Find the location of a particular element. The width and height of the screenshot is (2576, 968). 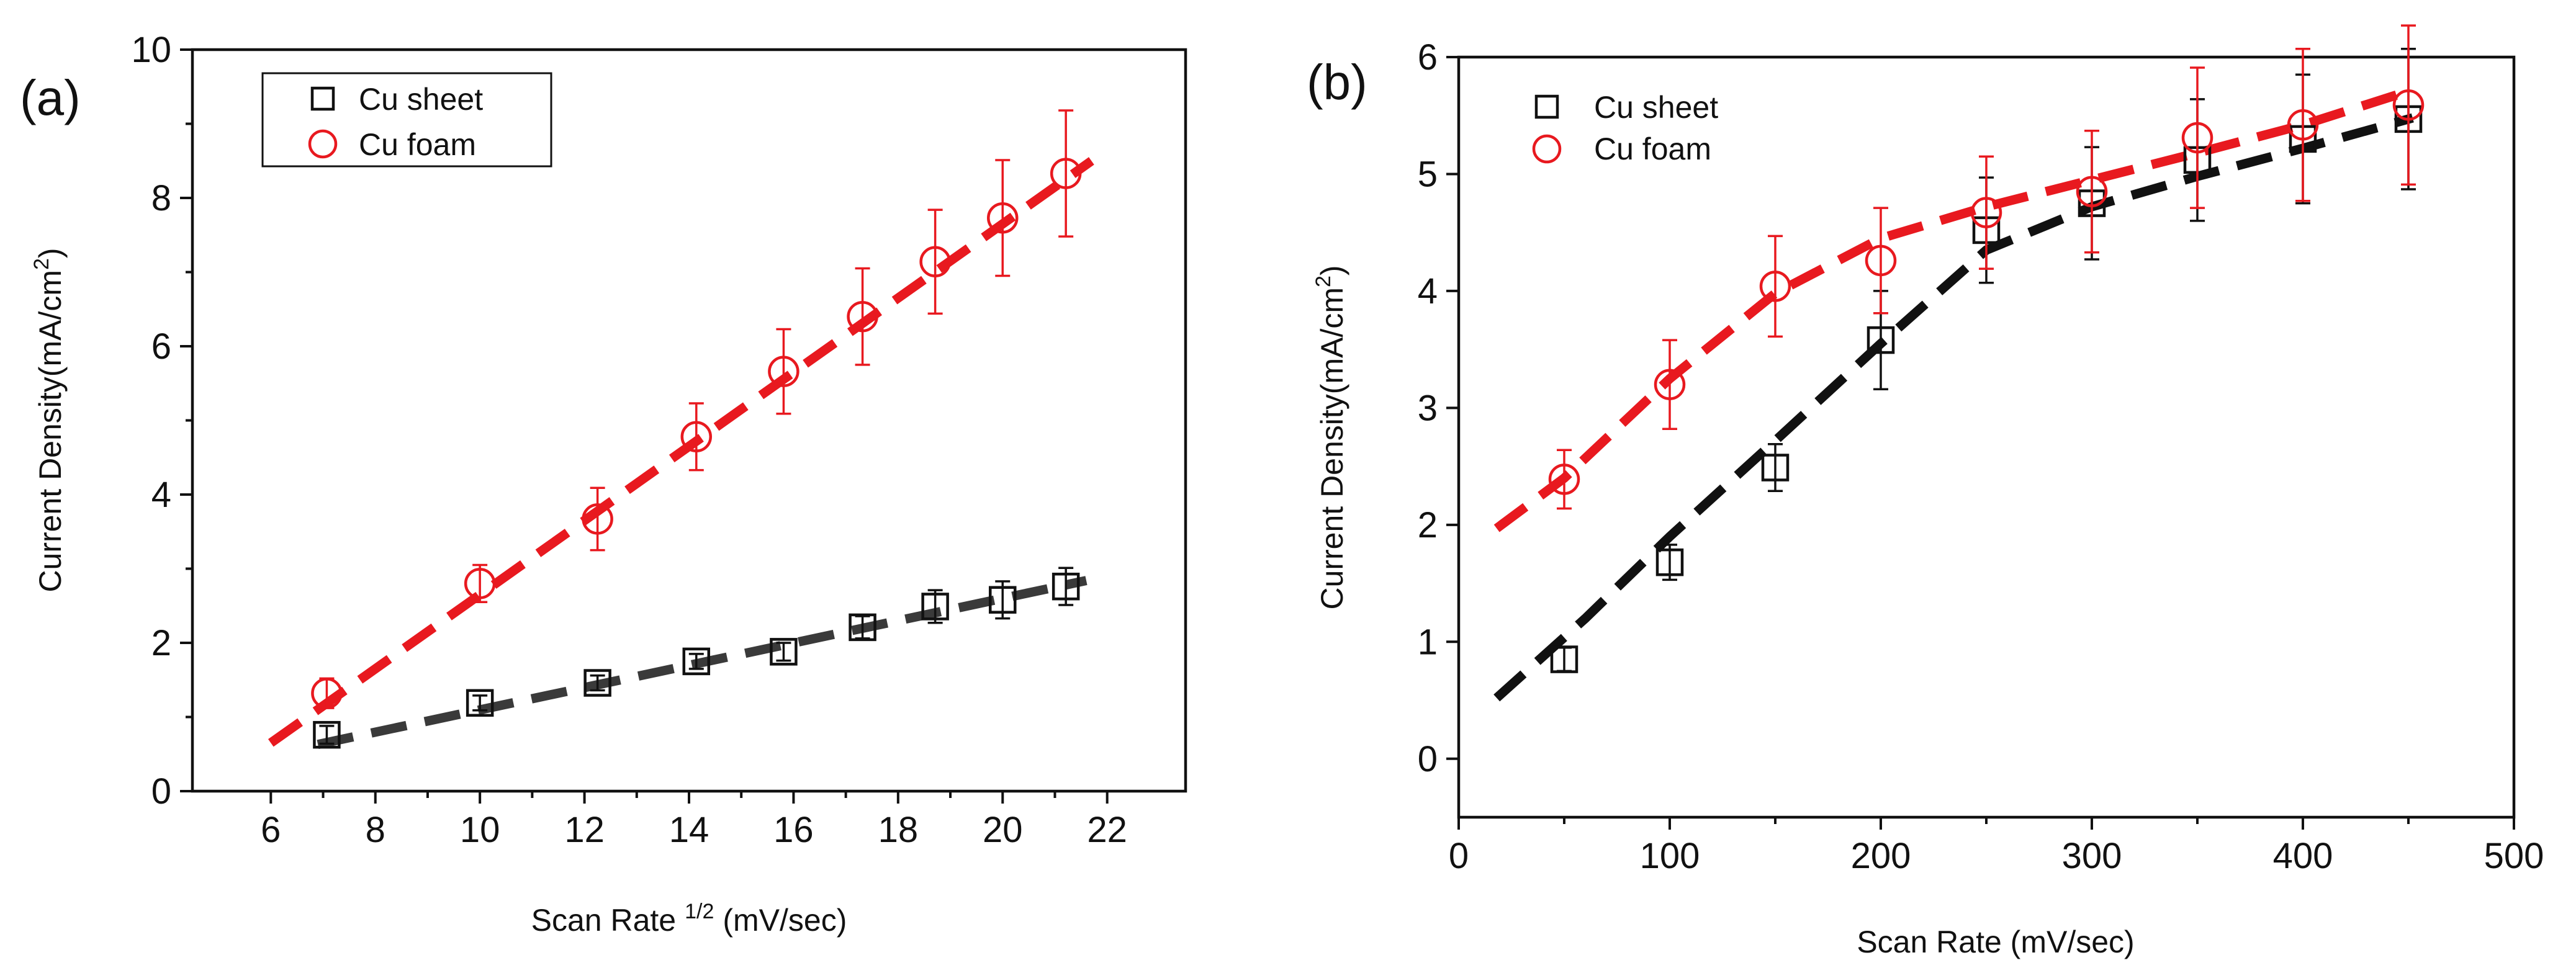

y-axis-title-b: Current Density(mA/cm2) is located at coordinates (1330, 437).